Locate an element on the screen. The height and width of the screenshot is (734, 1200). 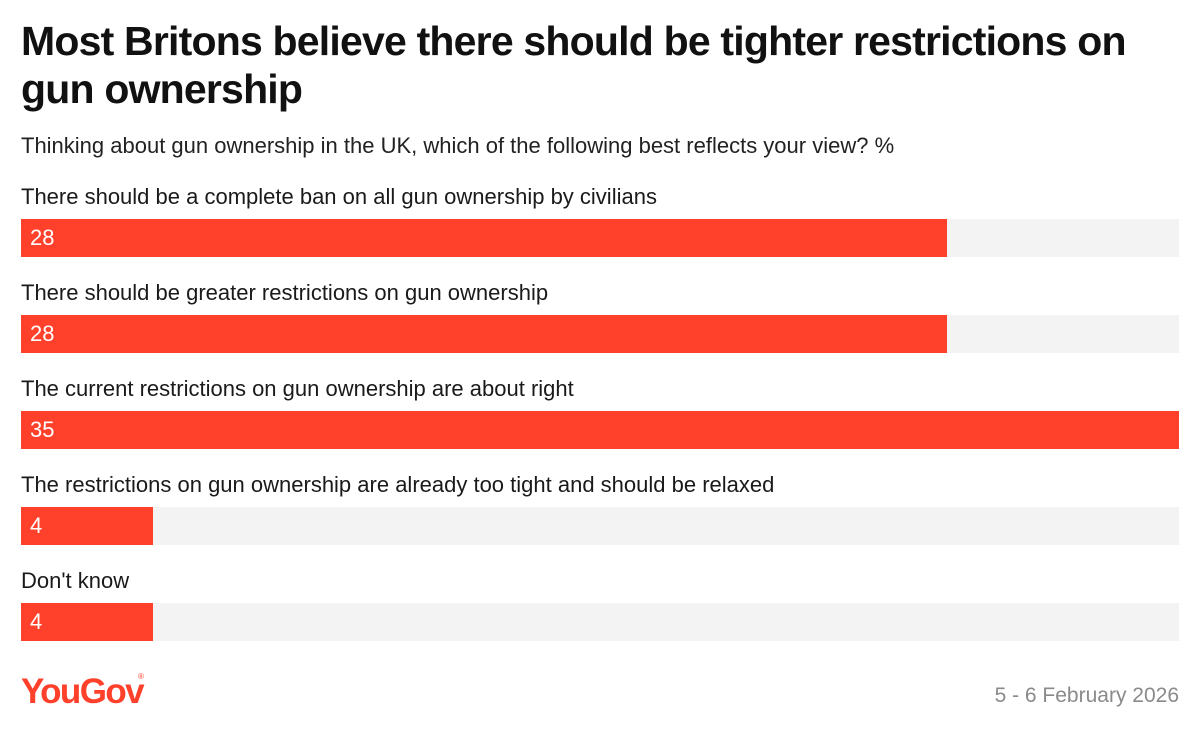
yougov-logo: YouGov is located at coordinates (83, 691).